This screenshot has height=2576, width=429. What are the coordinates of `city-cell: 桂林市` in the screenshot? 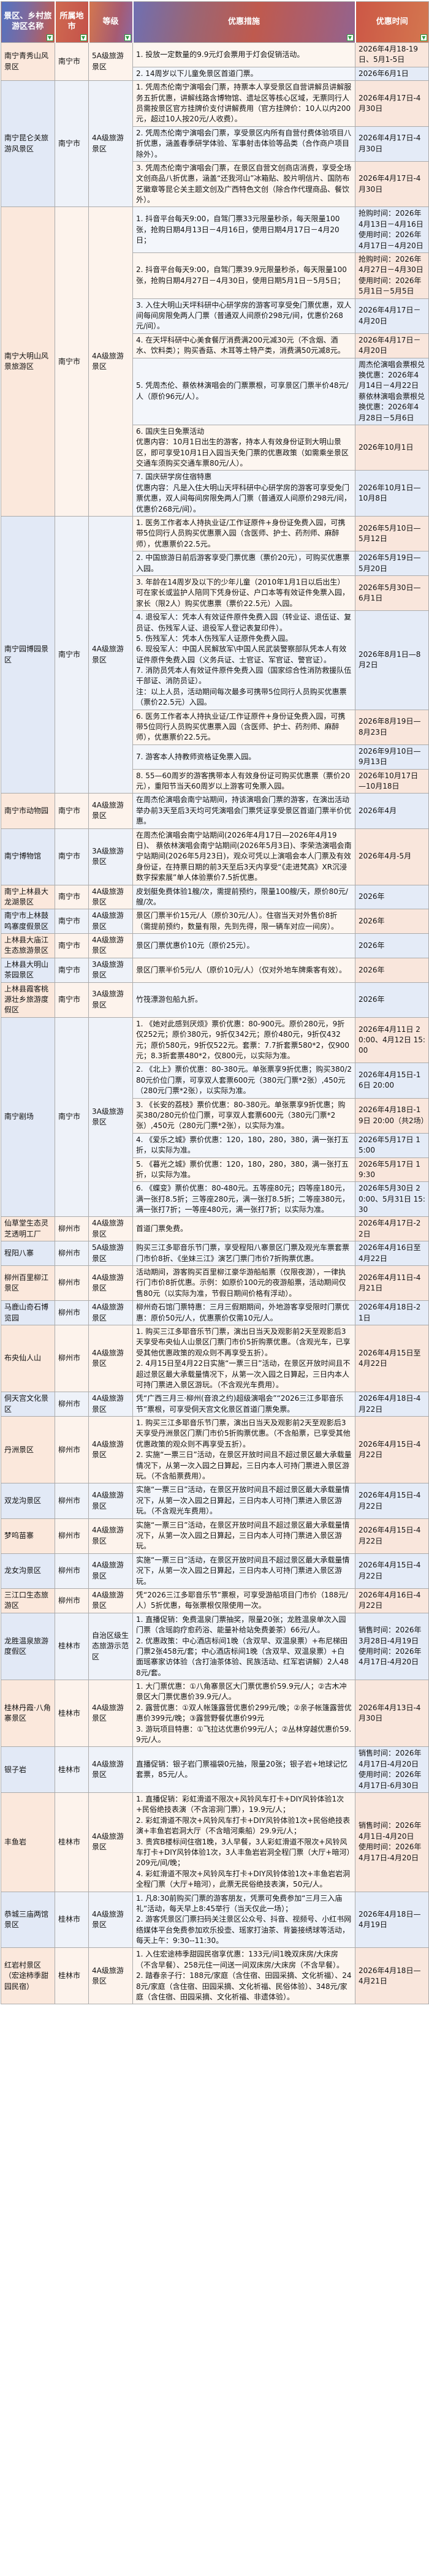 It's located at (72, 1920).